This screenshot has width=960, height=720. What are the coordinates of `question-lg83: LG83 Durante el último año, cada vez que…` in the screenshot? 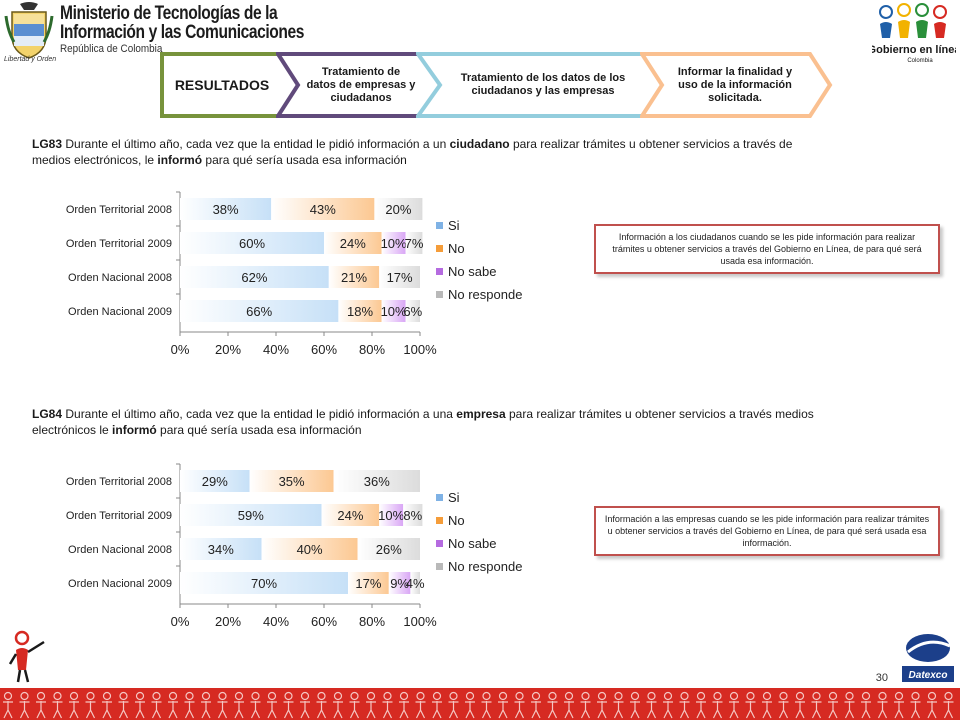 It's located at (432, 152).